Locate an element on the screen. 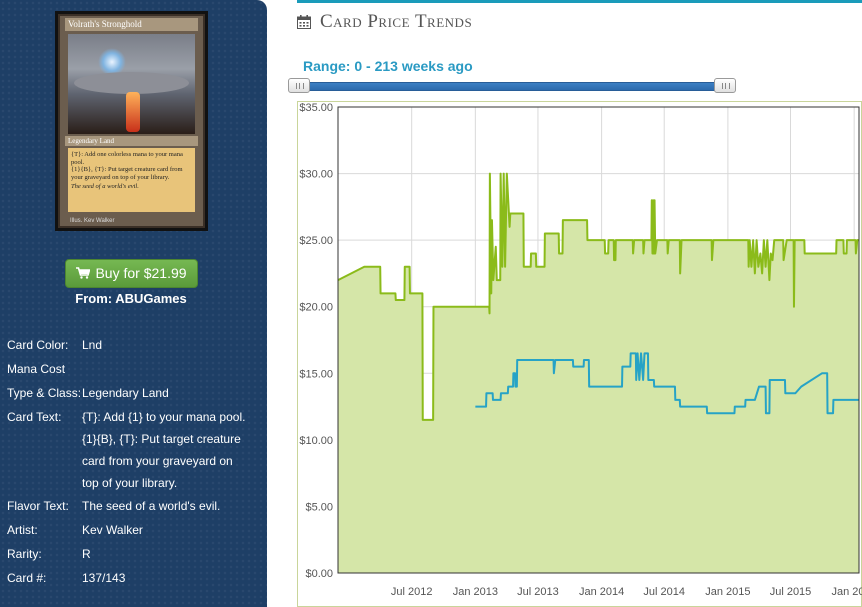 The height and width of the screenshot is (607, 862). card-artwork is located at coordinates (131, 84).